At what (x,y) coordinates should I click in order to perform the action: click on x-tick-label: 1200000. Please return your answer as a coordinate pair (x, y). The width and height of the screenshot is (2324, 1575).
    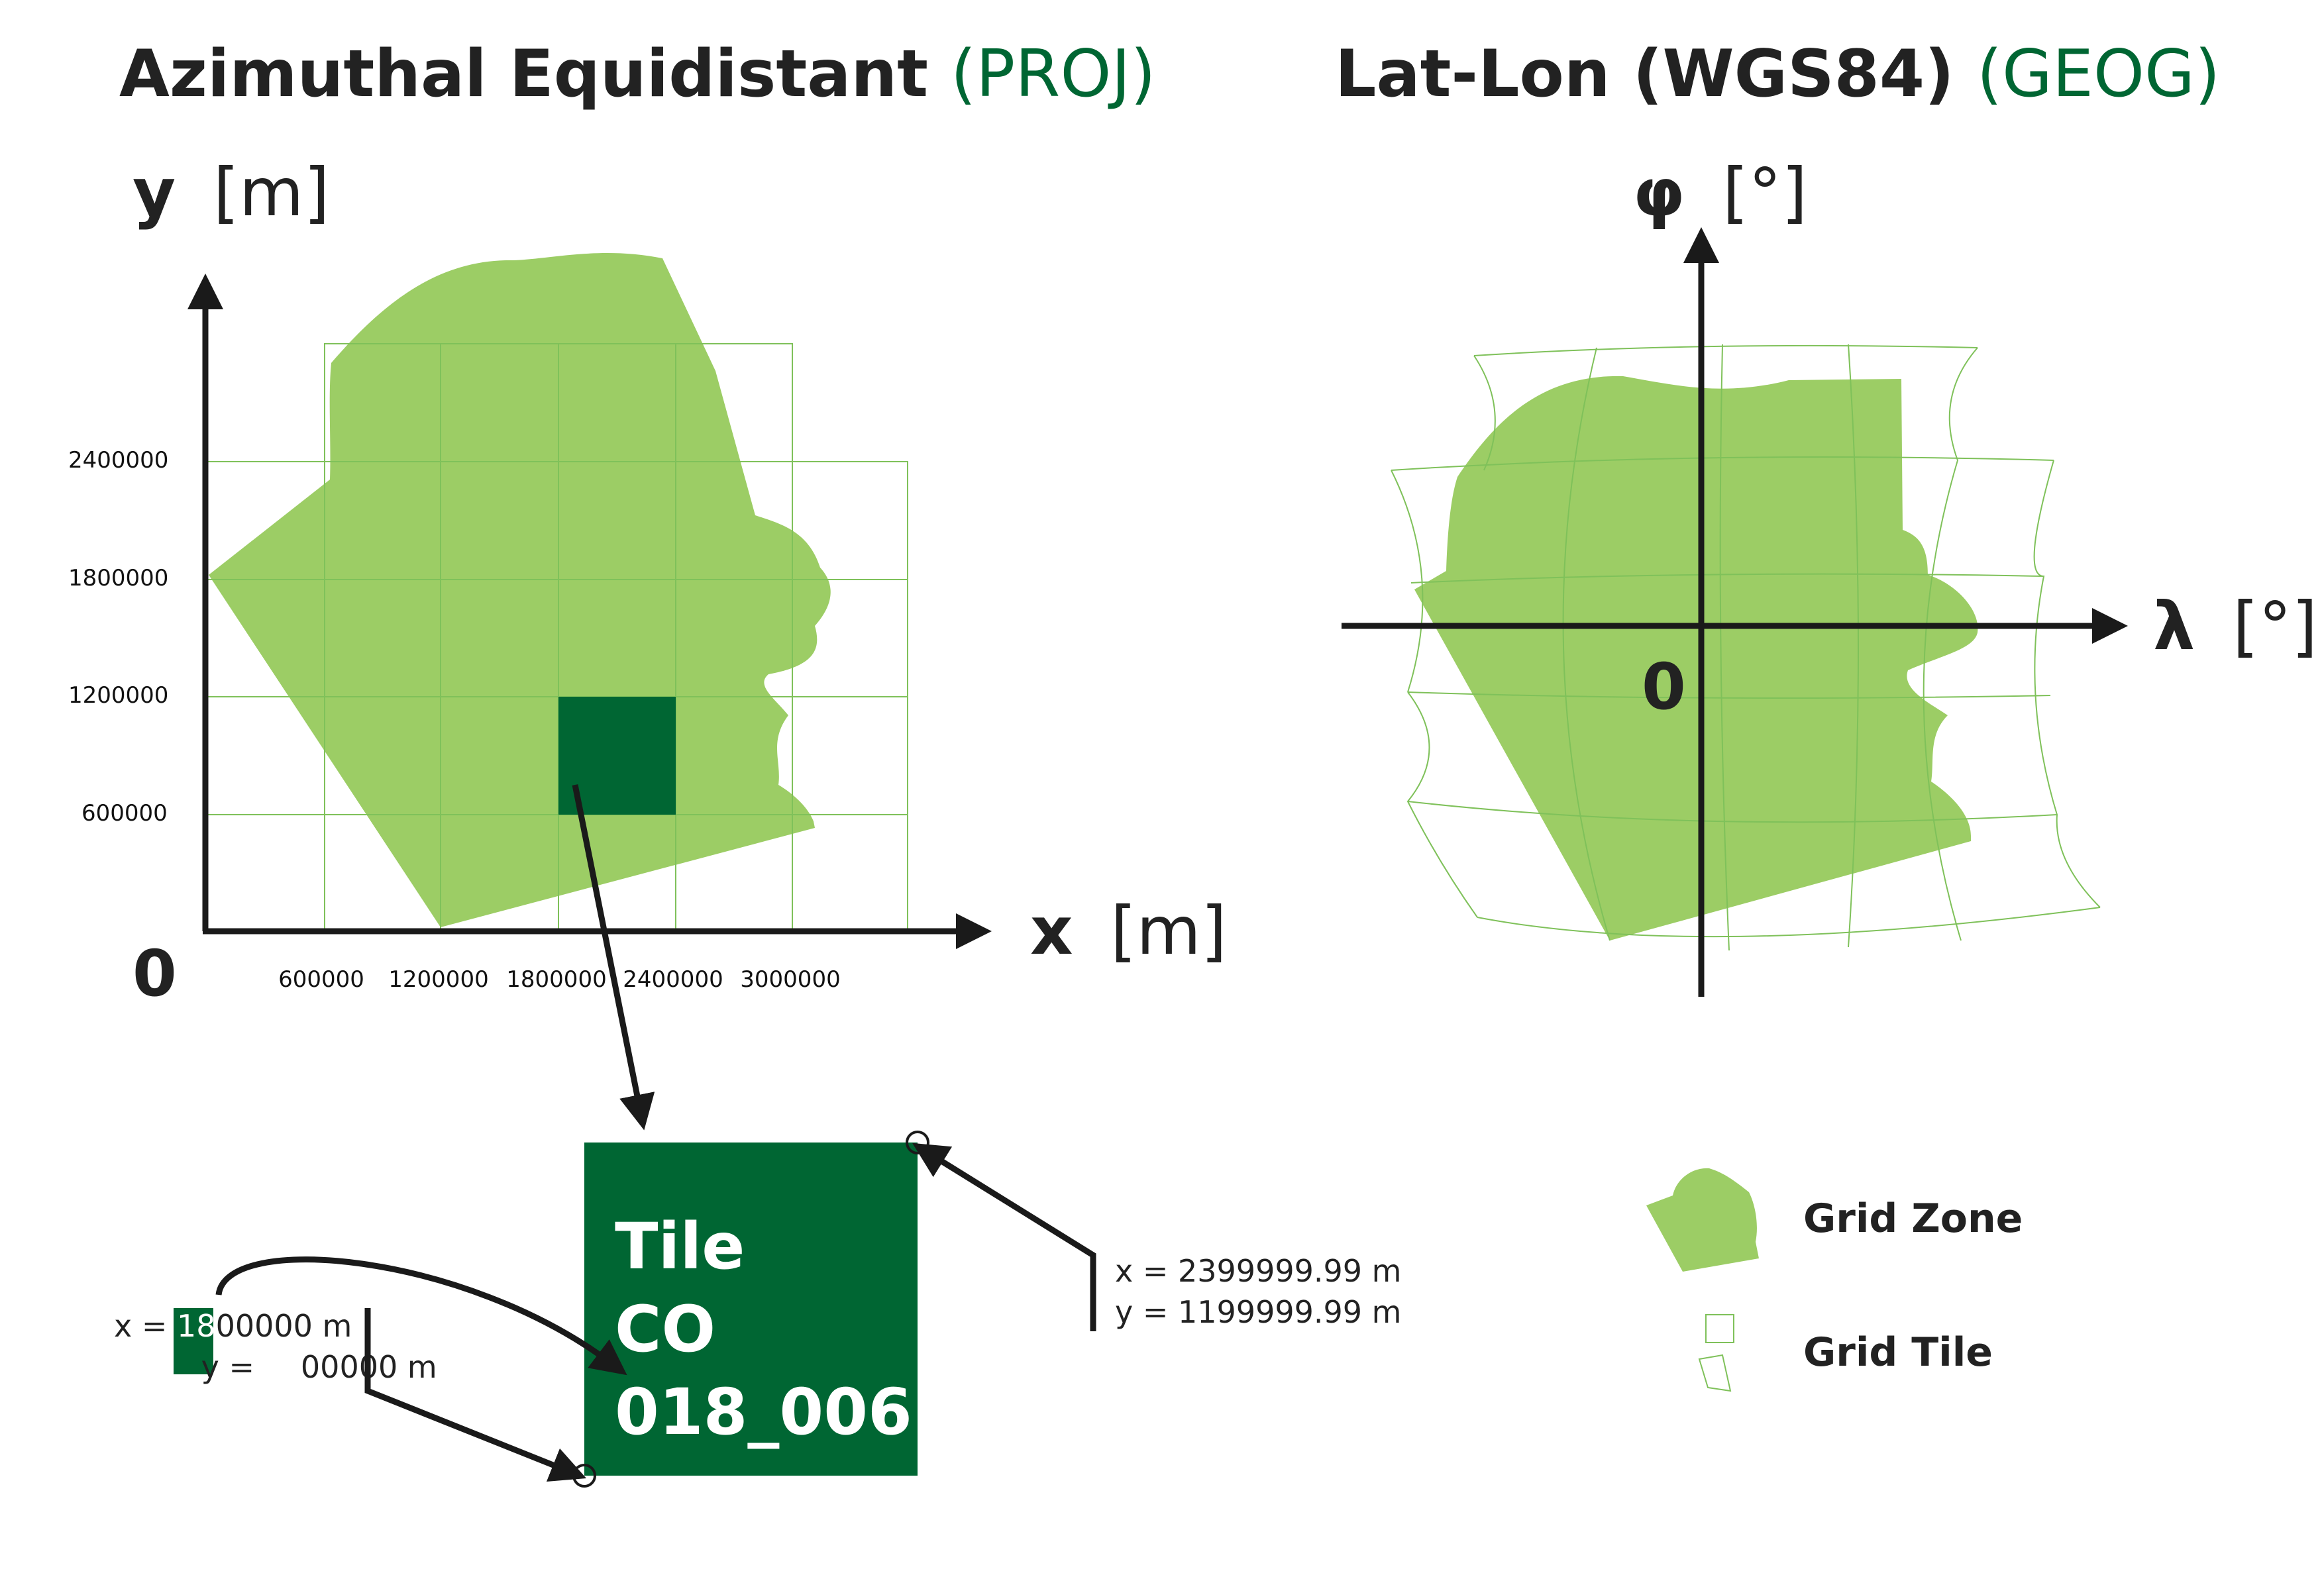
    Looking at the image, I should click on (438, 979).